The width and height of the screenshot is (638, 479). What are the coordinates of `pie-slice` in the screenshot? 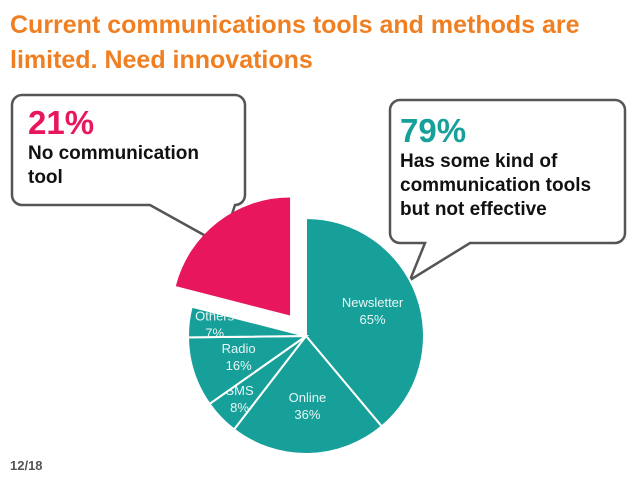 It's located at (233, 256).